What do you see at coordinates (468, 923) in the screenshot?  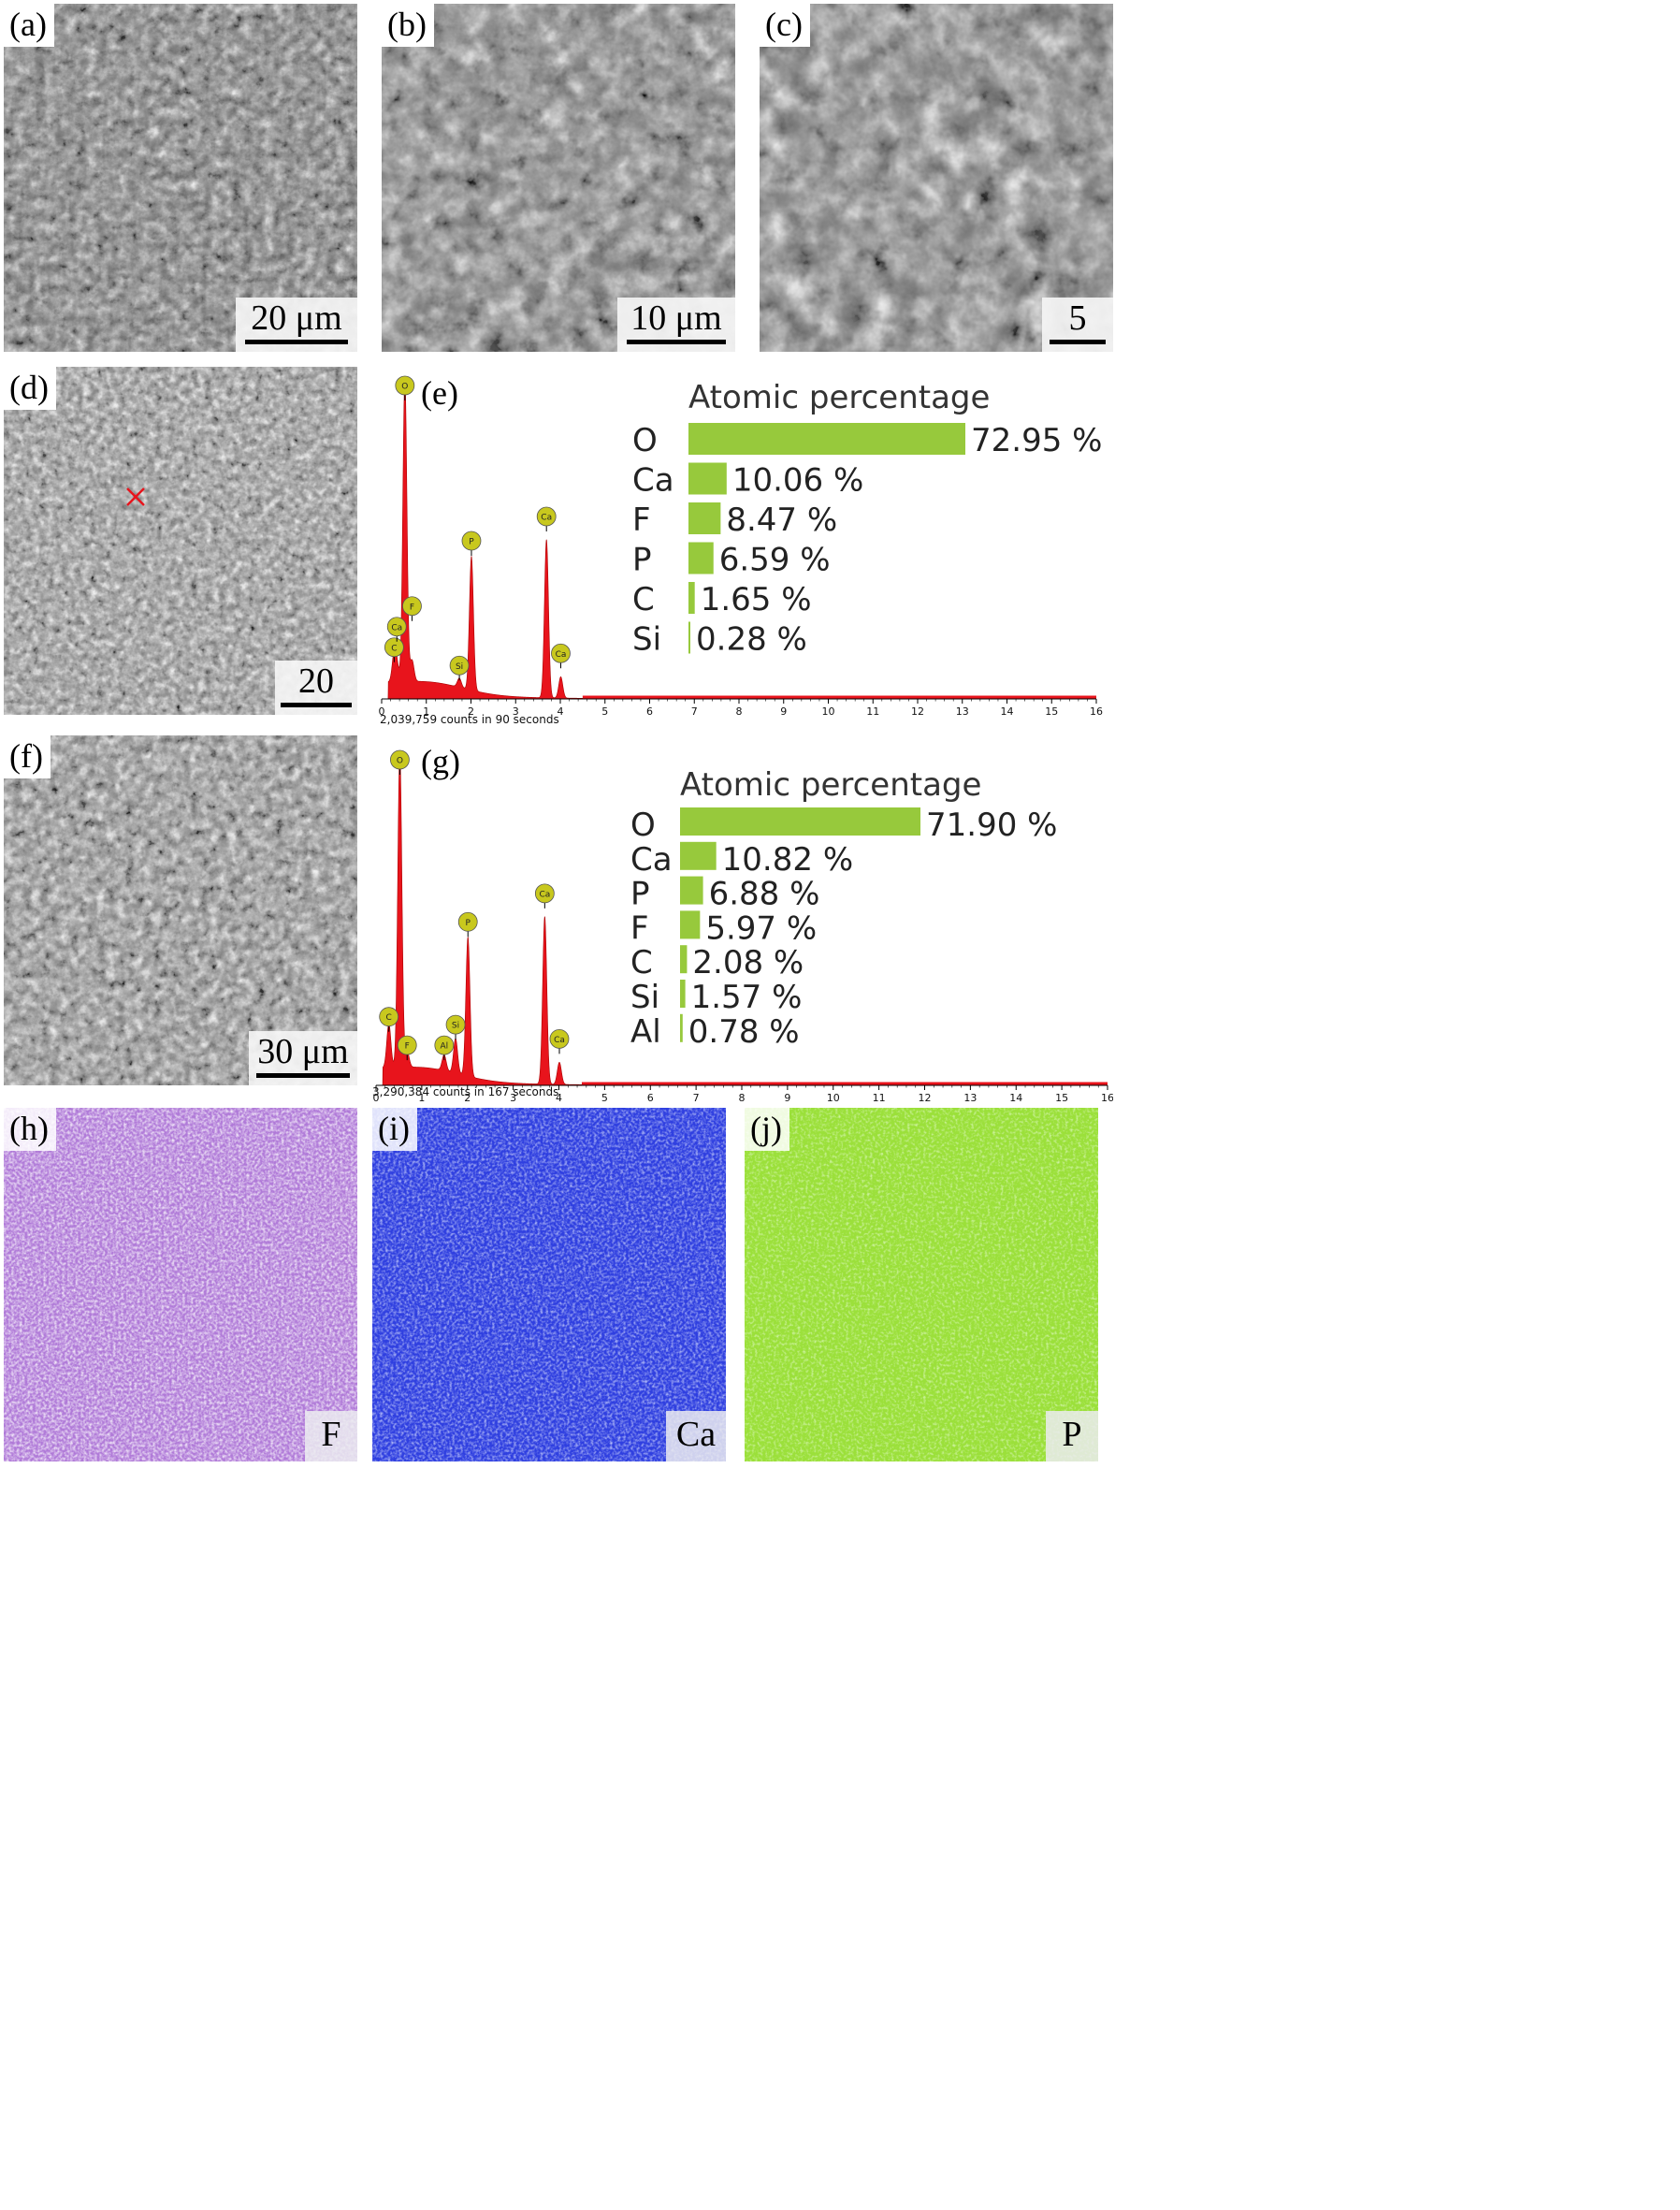 I see `peak-label-g-5: P` at bounding box center [468, 923].